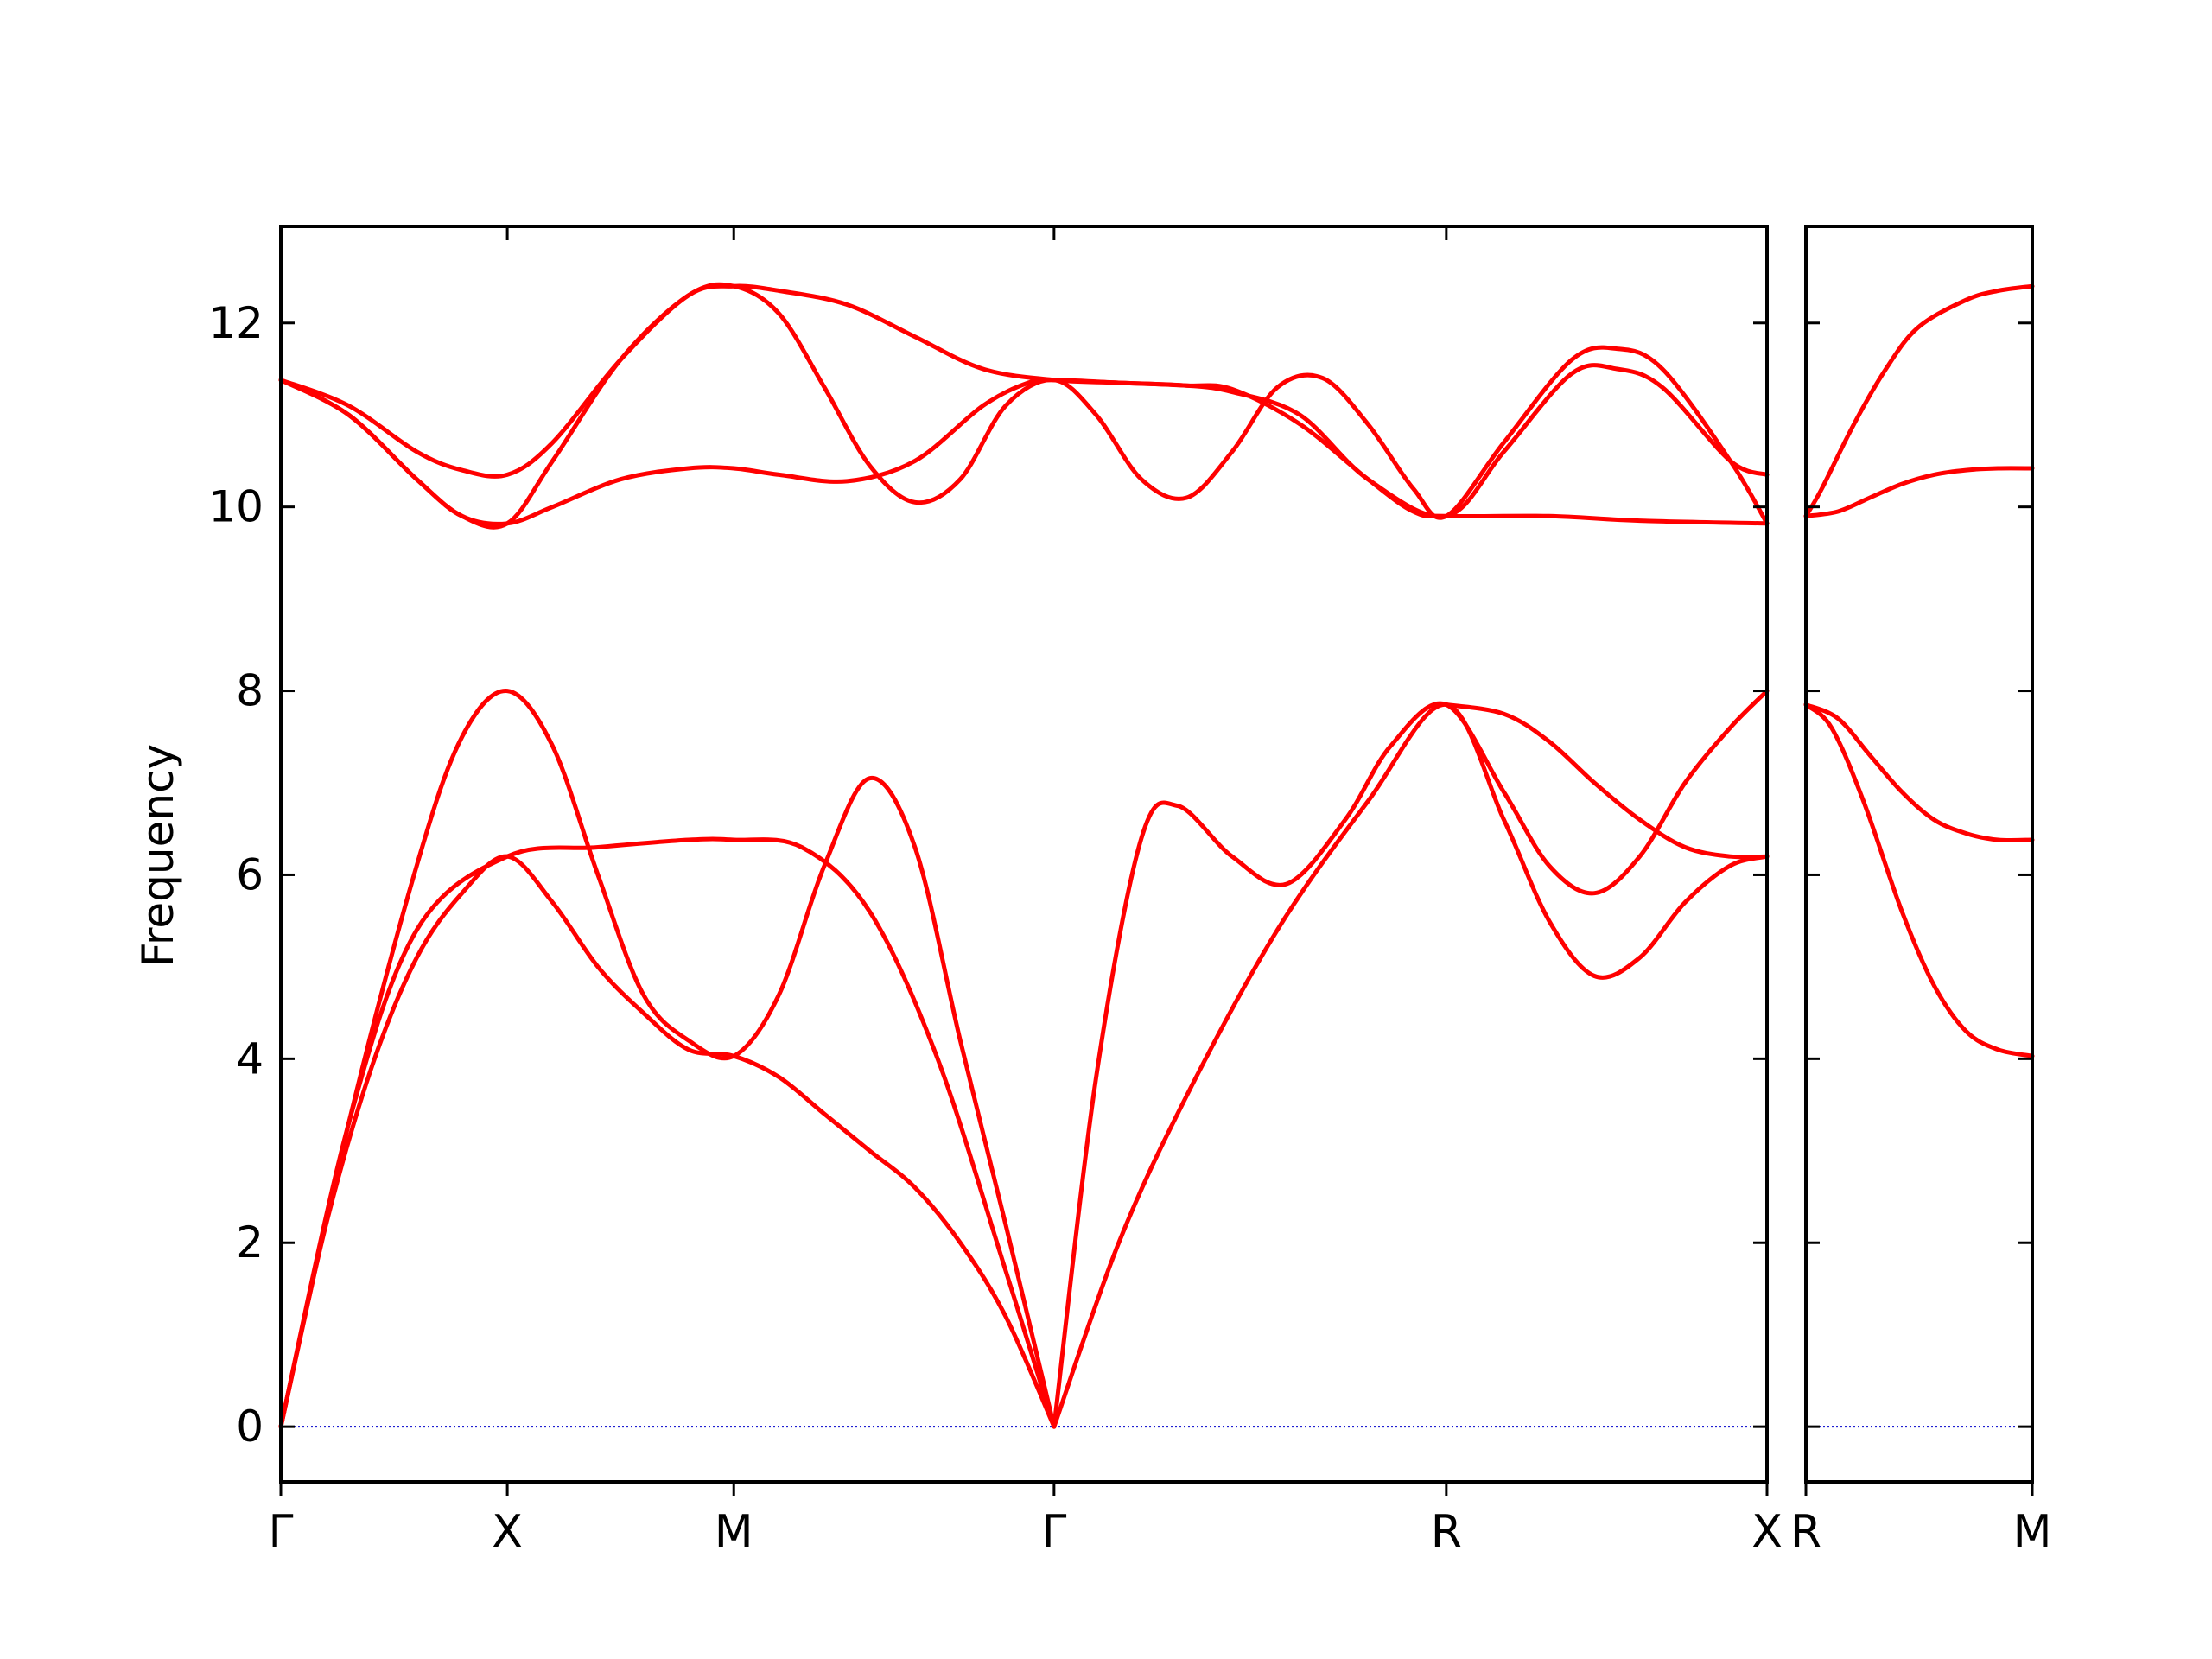  I want to click on axes-frame, so click(1919, 854).